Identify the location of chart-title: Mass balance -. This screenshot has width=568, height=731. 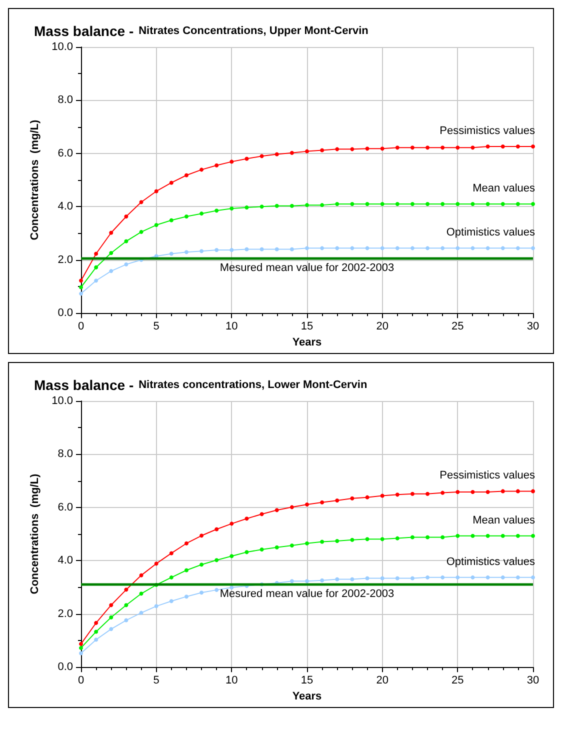
(84, 31).